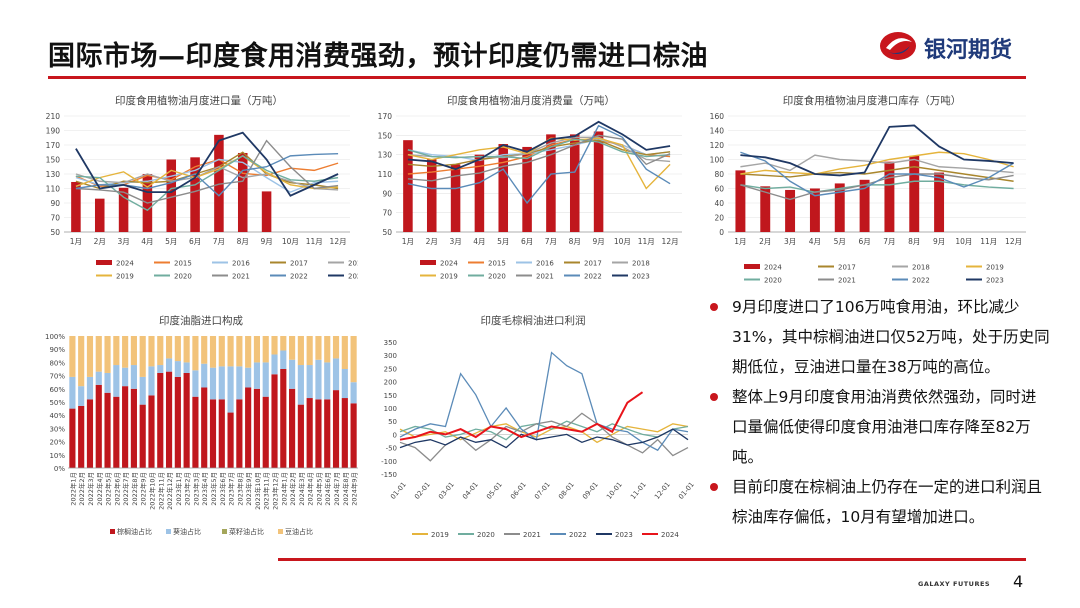 The width and height of the screenshot is (1080, 608). Describe the element at coordinates (76, 241) in the screenshot. I see `x-tick-label: 1月` at that location.